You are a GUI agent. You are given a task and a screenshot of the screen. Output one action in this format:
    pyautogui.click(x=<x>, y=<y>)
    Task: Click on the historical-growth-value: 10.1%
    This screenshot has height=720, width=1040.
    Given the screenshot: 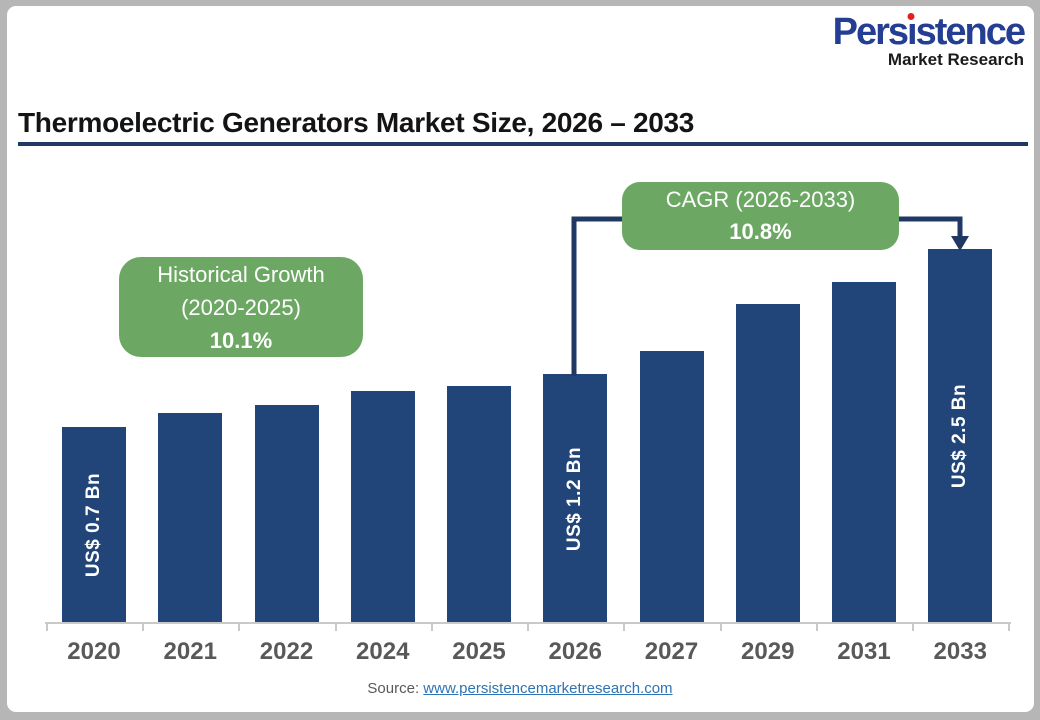 What is the action you would take?
    pyautogui.click(x=241, y=340)
    